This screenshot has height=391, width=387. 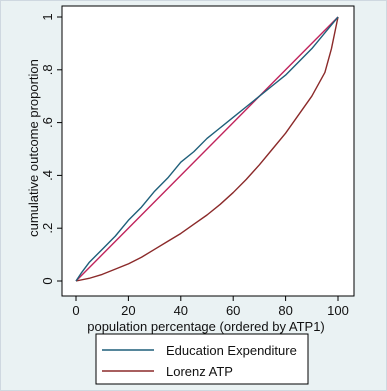 I want to click on y-tick-label: .4, so click(x=47, y=175).